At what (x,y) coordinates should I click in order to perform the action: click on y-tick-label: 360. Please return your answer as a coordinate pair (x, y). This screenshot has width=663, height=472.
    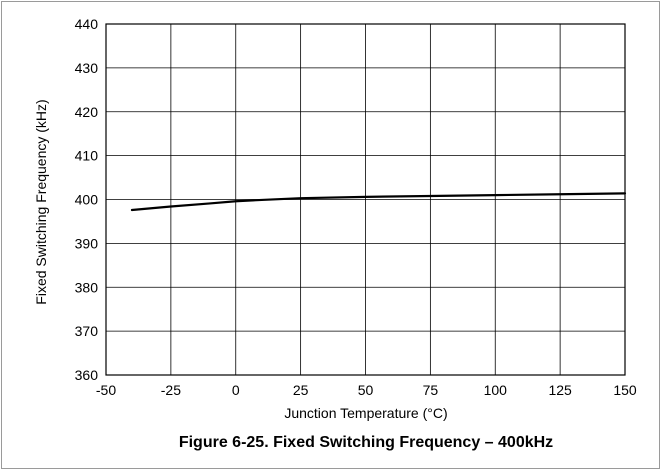
    Looking at the image, I should click on (87, 375).